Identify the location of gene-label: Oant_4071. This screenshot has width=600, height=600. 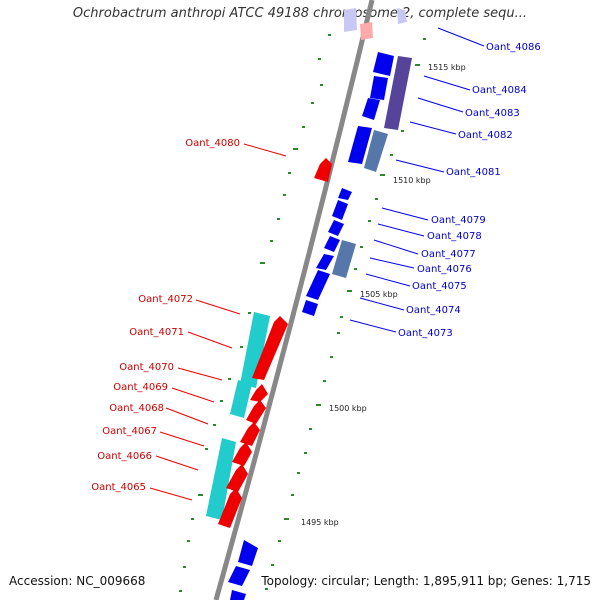
(156, 332).